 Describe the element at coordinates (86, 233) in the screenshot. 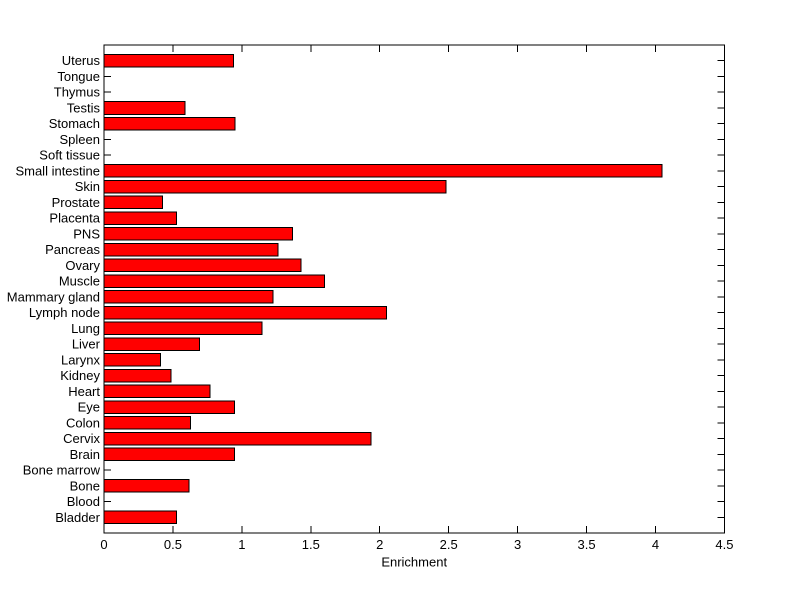

I see `svg-text: PNS` at that location.